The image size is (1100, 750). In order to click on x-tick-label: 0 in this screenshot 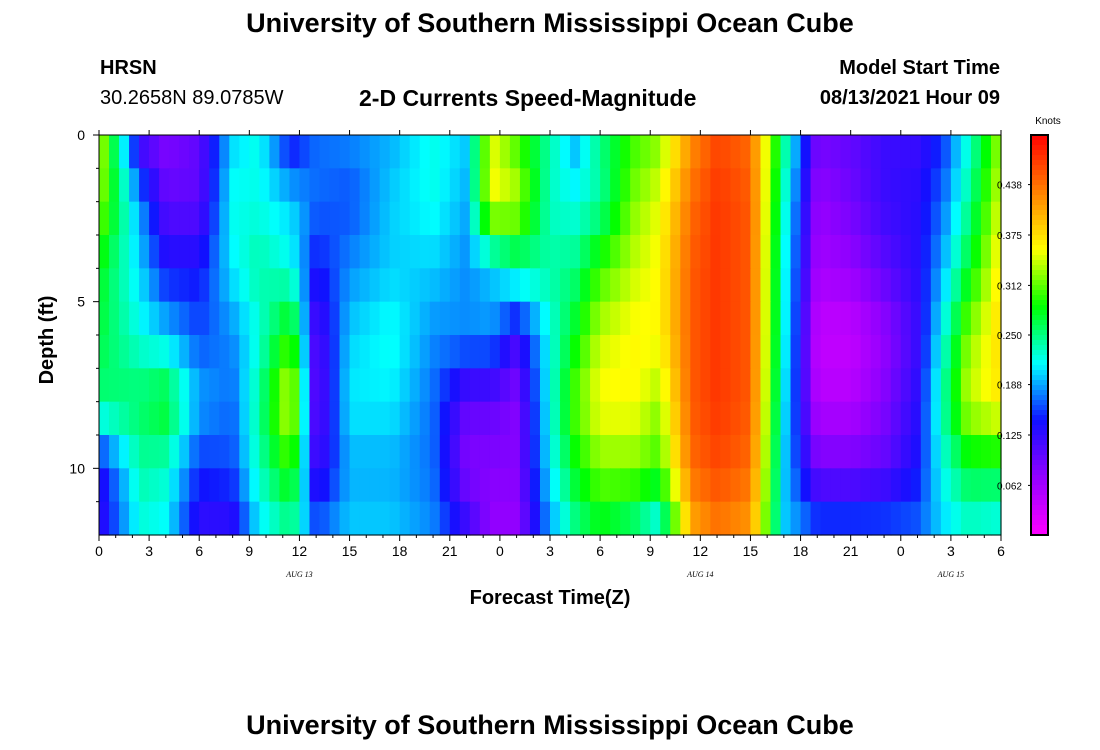, I will do `click(901, 551)`.